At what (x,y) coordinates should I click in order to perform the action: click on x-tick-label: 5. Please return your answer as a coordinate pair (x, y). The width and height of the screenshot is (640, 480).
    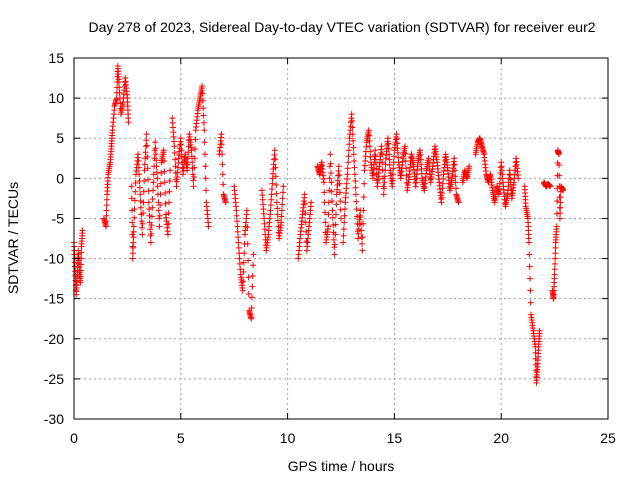
    Looking at the image, I should click on (181, 438).